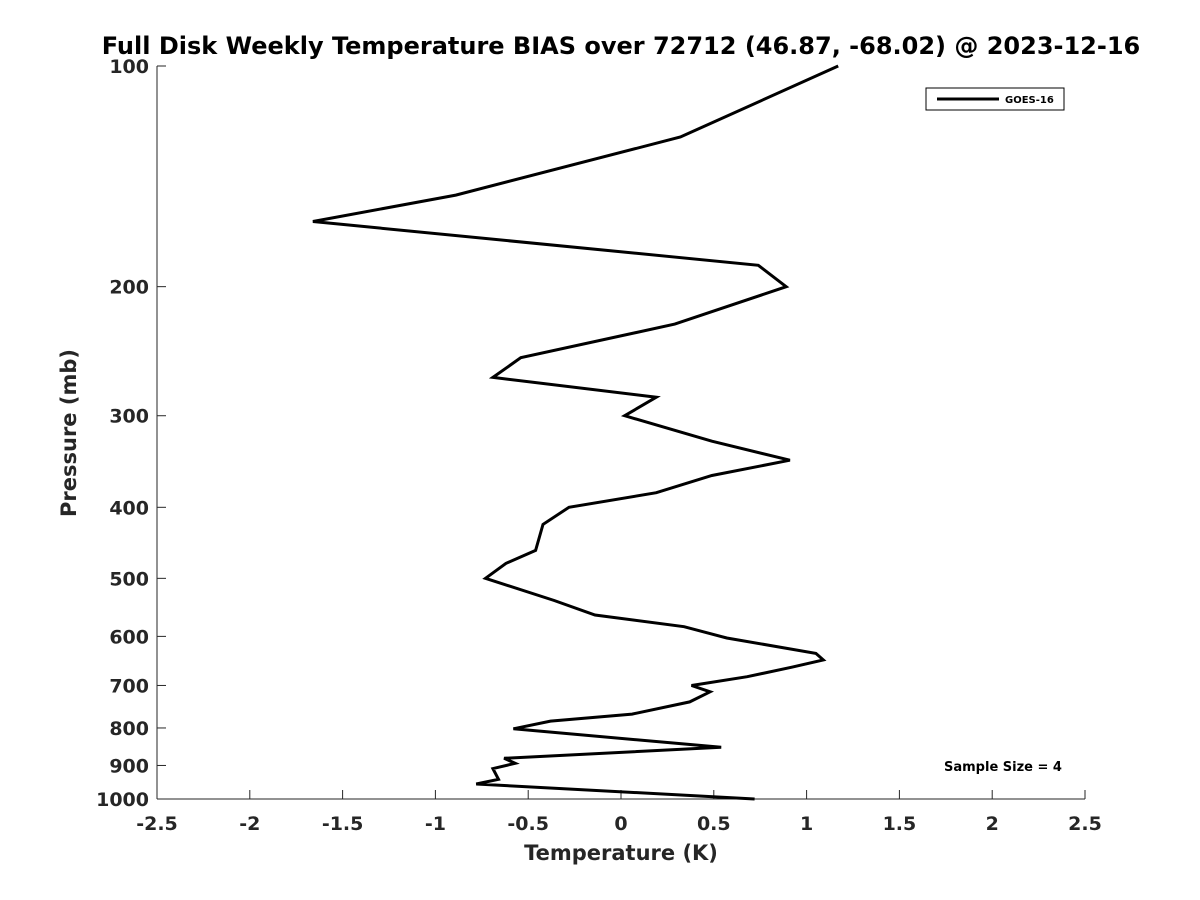  Describe the element at coordinates (129, 579) in the screenshot. I see `y-tick-label: 500` at that location.